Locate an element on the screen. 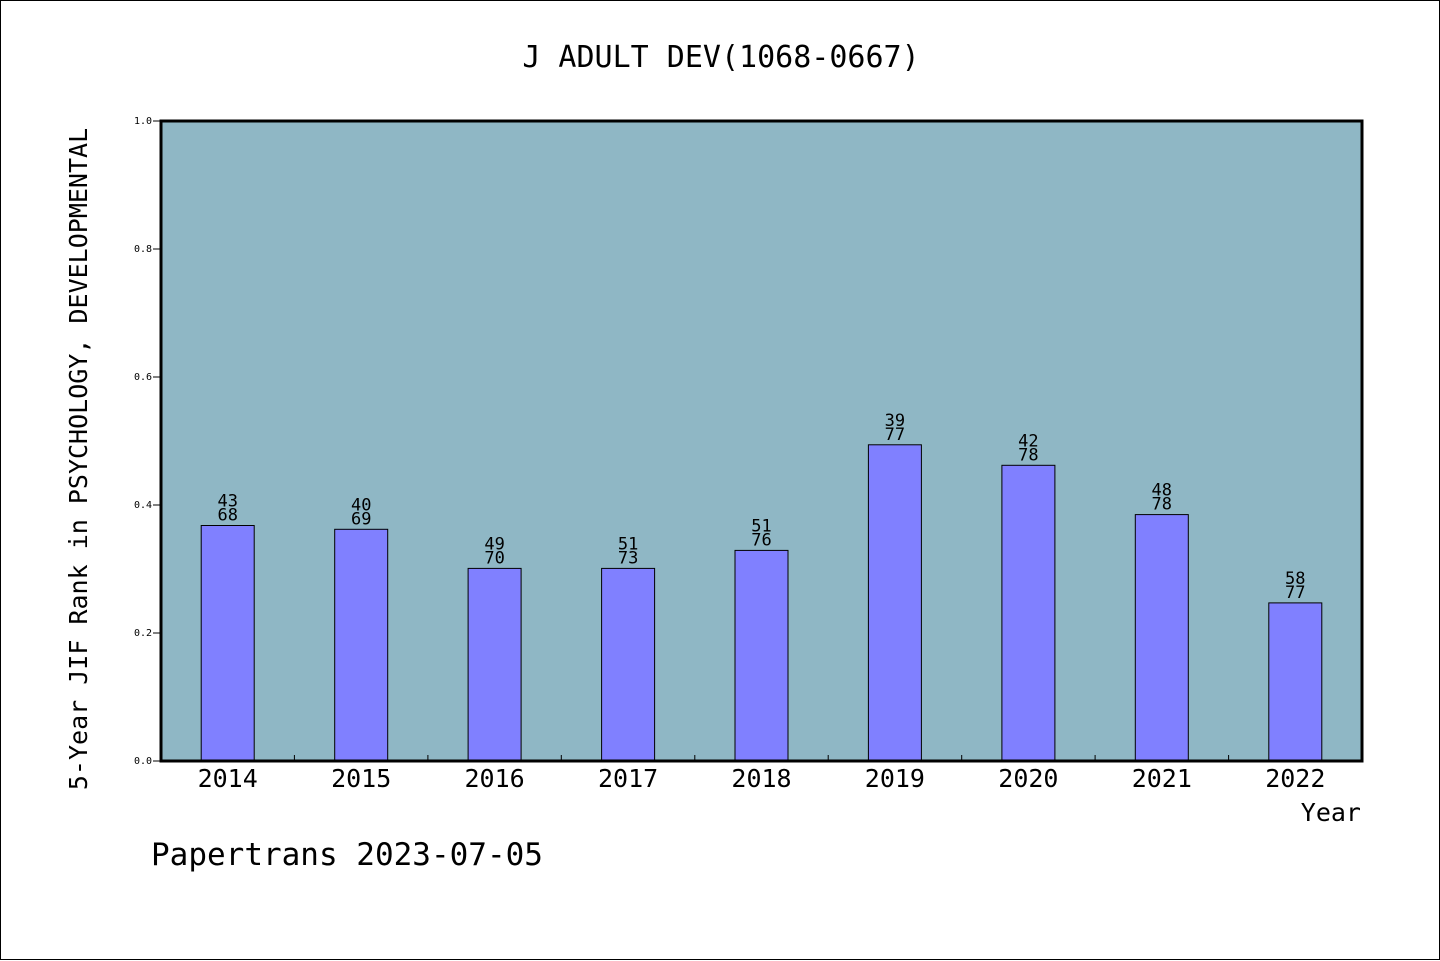 The image size is (1440, 961). bar-total-label-2018: 76 is located at coordinates (761, 540).